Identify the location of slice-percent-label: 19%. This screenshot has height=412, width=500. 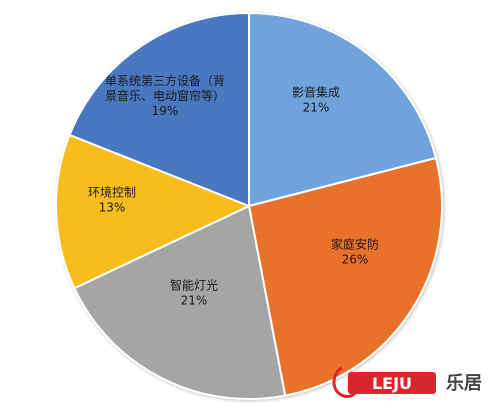
(165, 111).